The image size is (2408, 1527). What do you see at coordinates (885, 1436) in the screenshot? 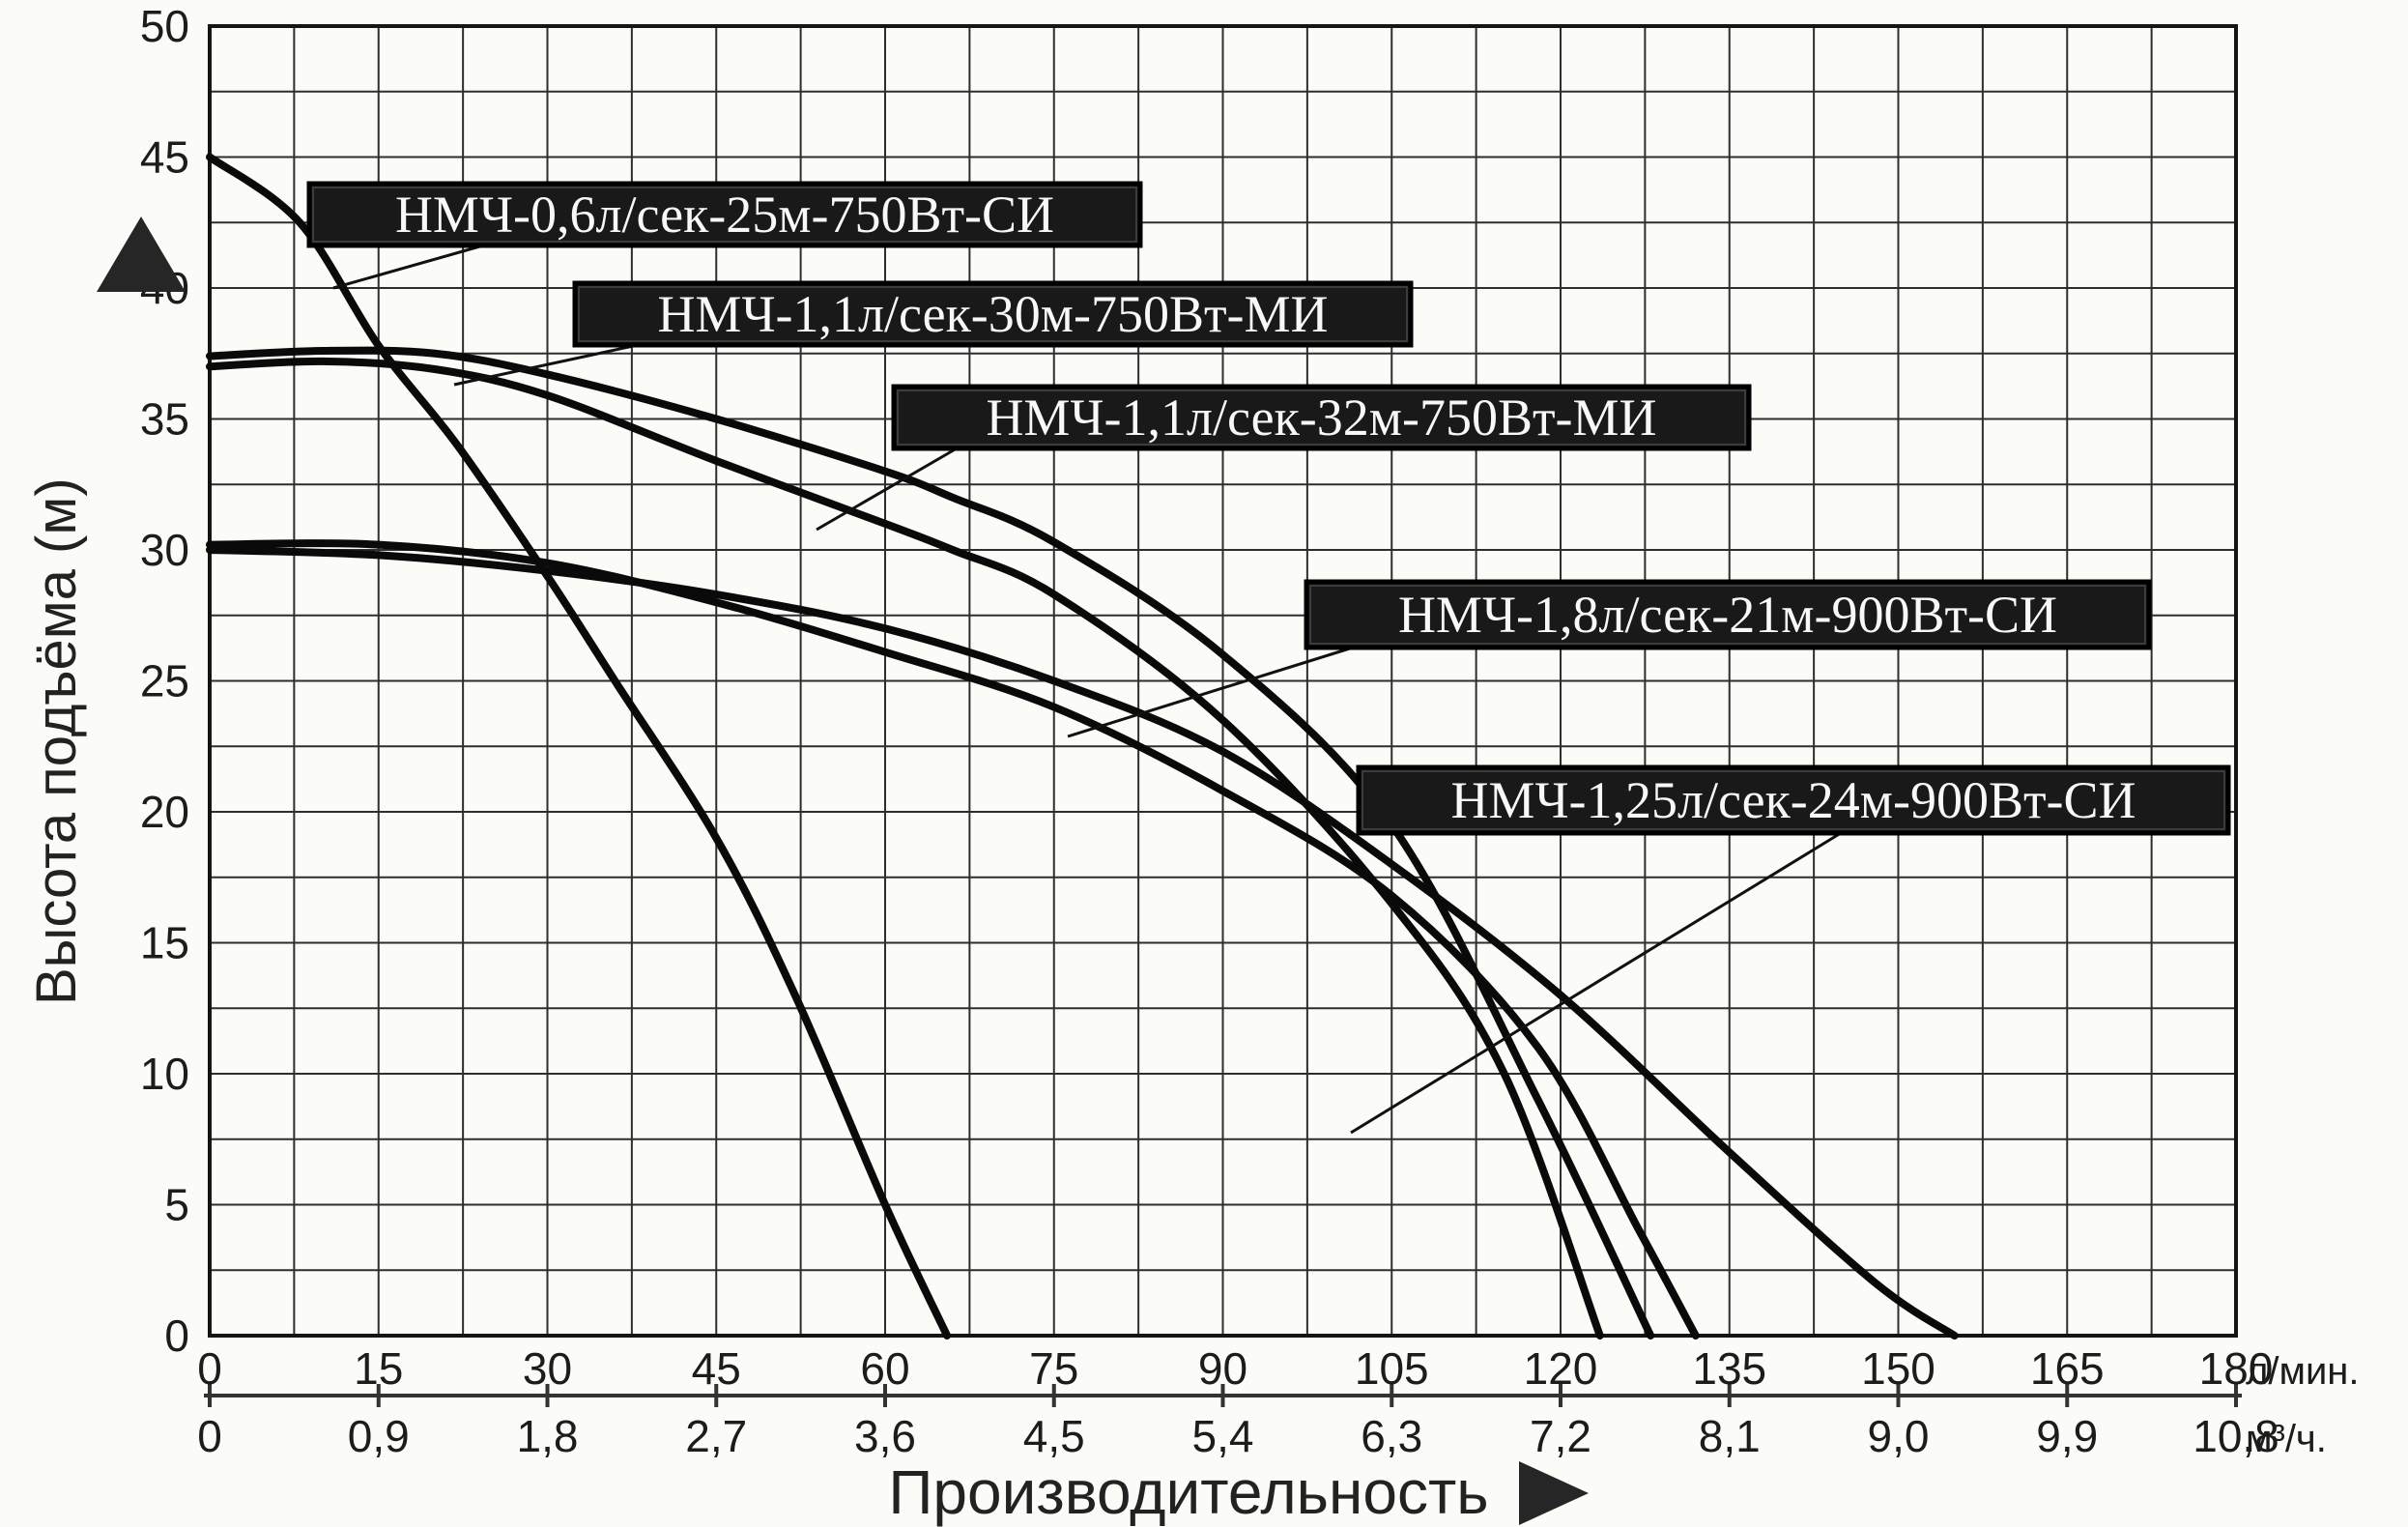
I see `x-tick-label-m3h: 3,6` at bounding box center [885, 1436].